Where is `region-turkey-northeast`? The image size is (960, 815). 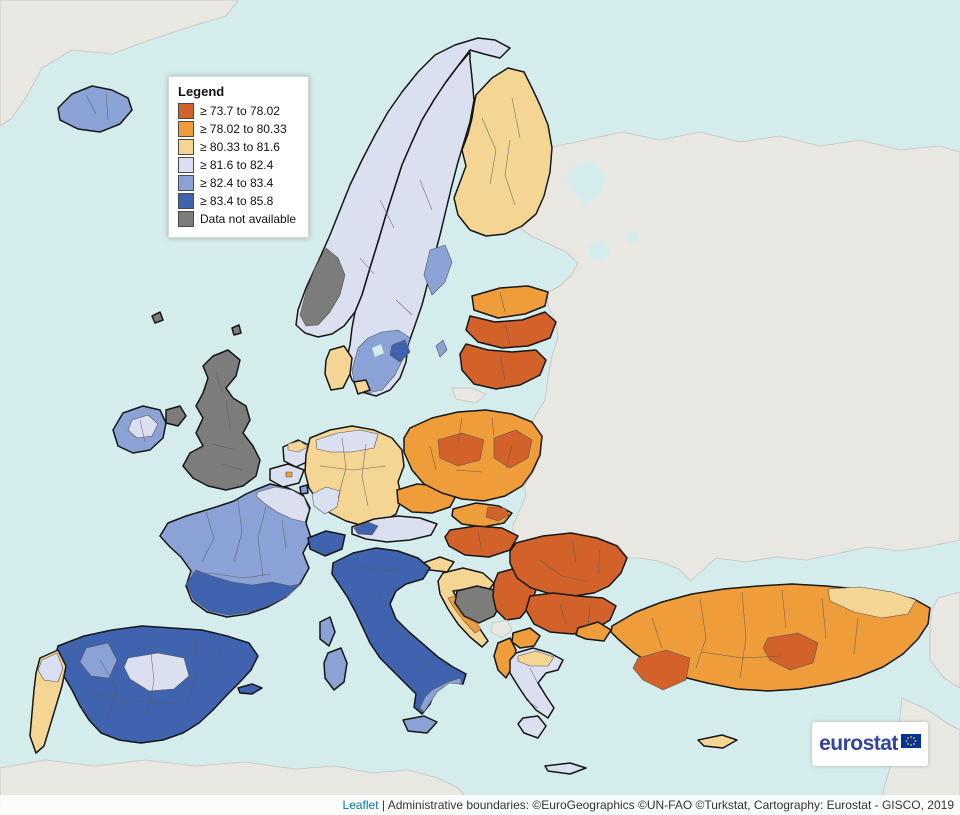 region-turkey-northeast is located at coordinates (872, 602).